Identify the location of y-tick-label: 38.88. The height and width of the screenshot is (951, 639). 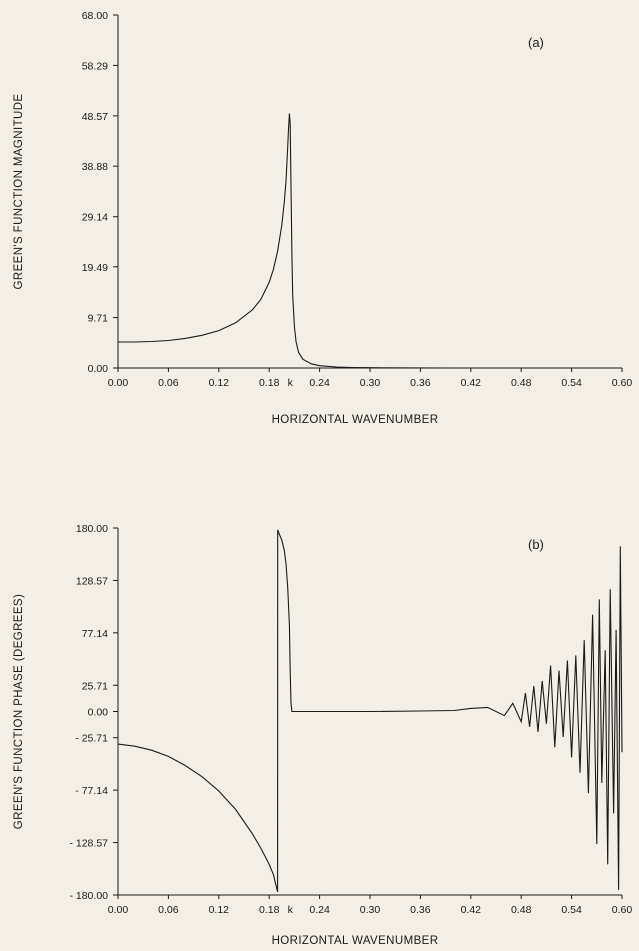
(95, 167).